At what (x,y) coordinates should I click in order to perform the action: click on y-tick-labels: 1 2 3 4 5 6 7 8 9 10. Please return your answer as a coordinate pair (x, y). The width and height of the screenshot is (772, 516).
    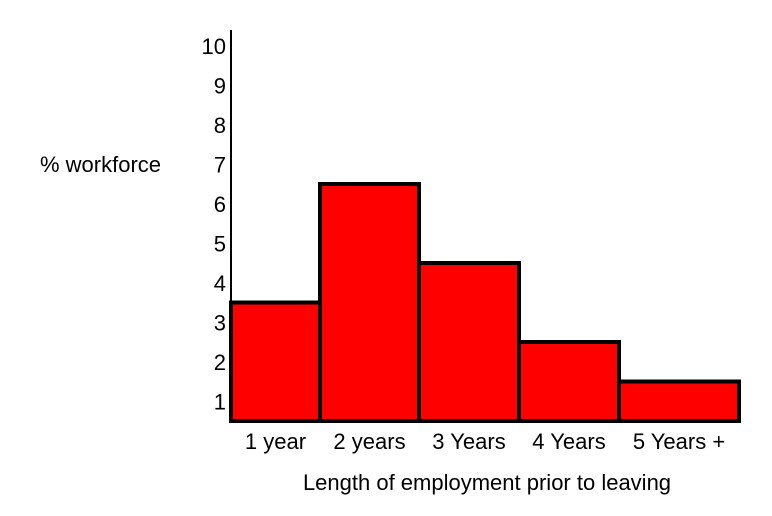
    Looking at the image, I should click on (214, 224).